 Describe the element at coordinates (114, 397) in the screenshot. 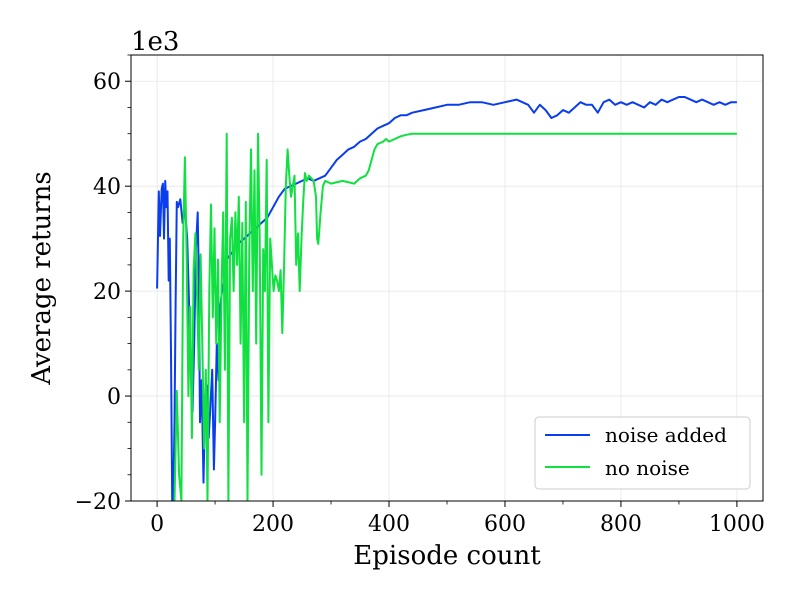

I see `y-tick-label: 0` at that location.